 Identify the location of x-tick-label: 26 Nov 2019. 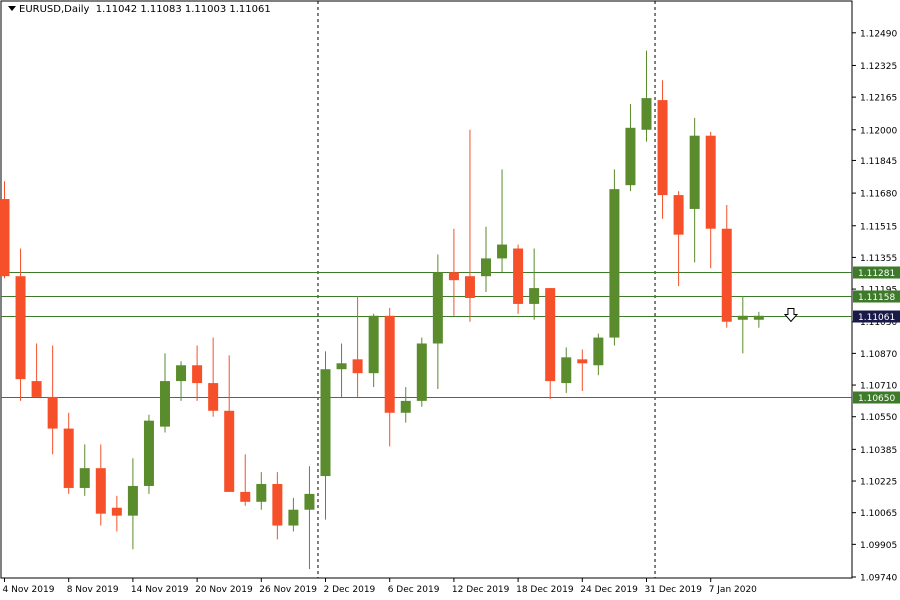
(288, 590).